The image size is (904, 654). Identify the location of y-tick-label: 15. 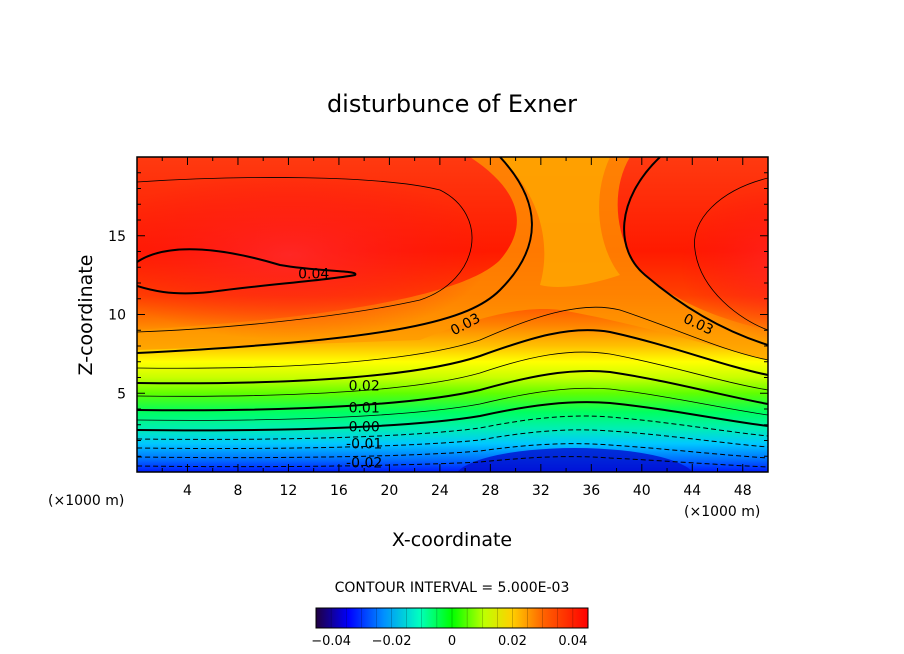
(117, 237).